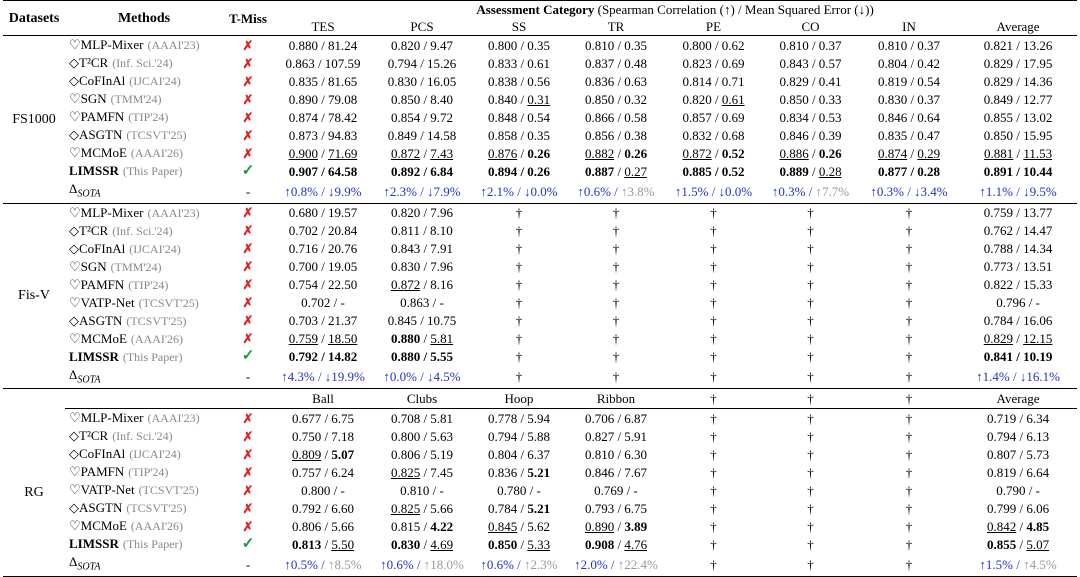 This screenshot has height=577, width=1080. Describe the element at coordinates (248, 565) in the screenshot. I see `tmiss-dash: -` at that location.